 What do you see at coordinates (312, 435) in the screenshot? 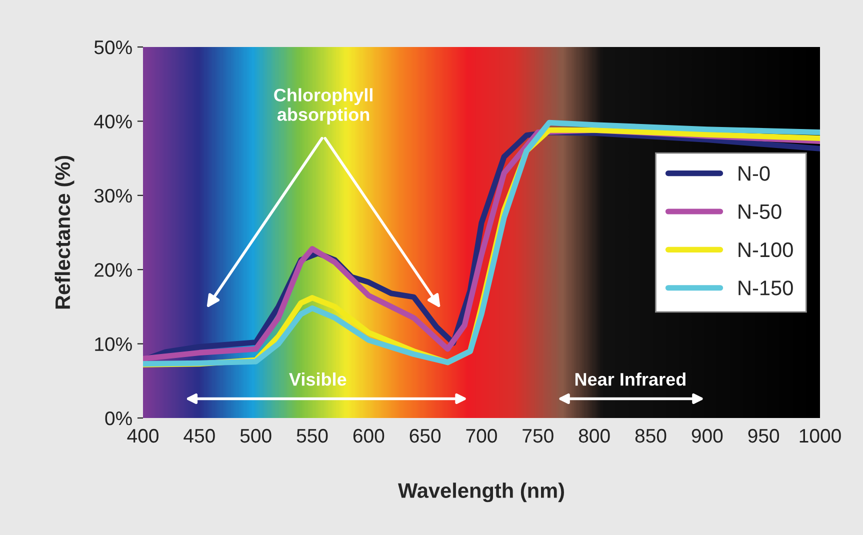
I see `x-tick-label: 550` at bounding box center [312, 435].